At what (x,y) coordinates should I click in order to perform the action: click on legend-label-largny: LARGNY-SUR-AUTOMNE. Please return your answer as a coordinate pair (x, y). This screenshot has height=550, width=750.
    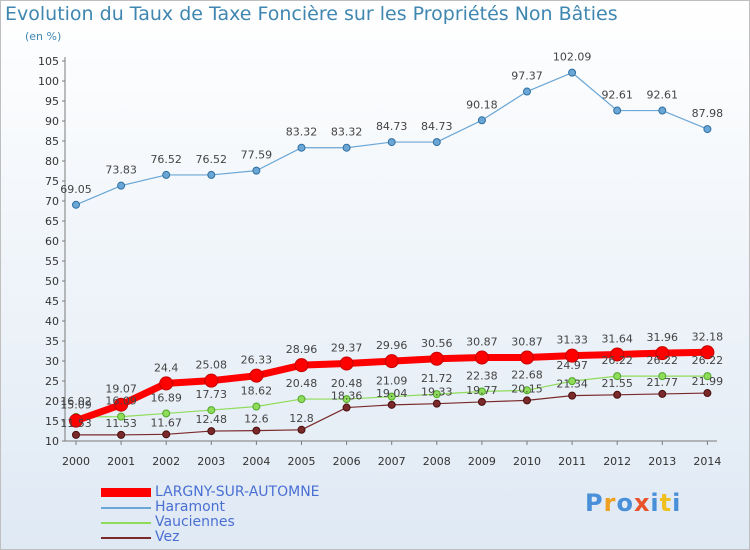
    Looking at the image, I should click on (237, 492).